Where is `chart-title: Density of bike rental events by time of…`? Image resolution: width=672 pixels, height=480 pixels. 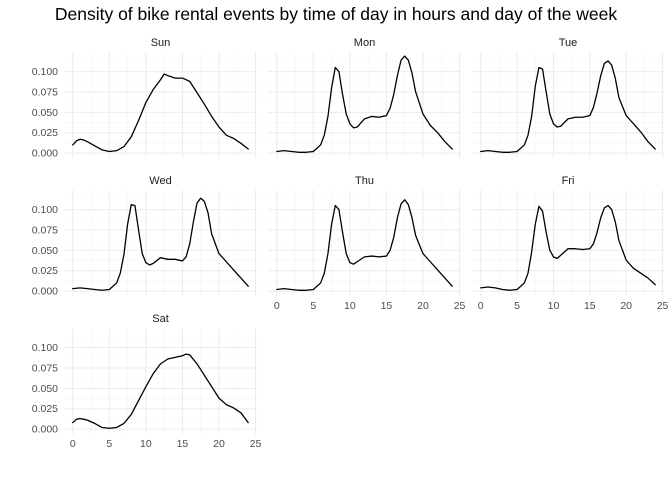
chart-title: Density of bike rental events by time of… is located at coordinates (336, 14).